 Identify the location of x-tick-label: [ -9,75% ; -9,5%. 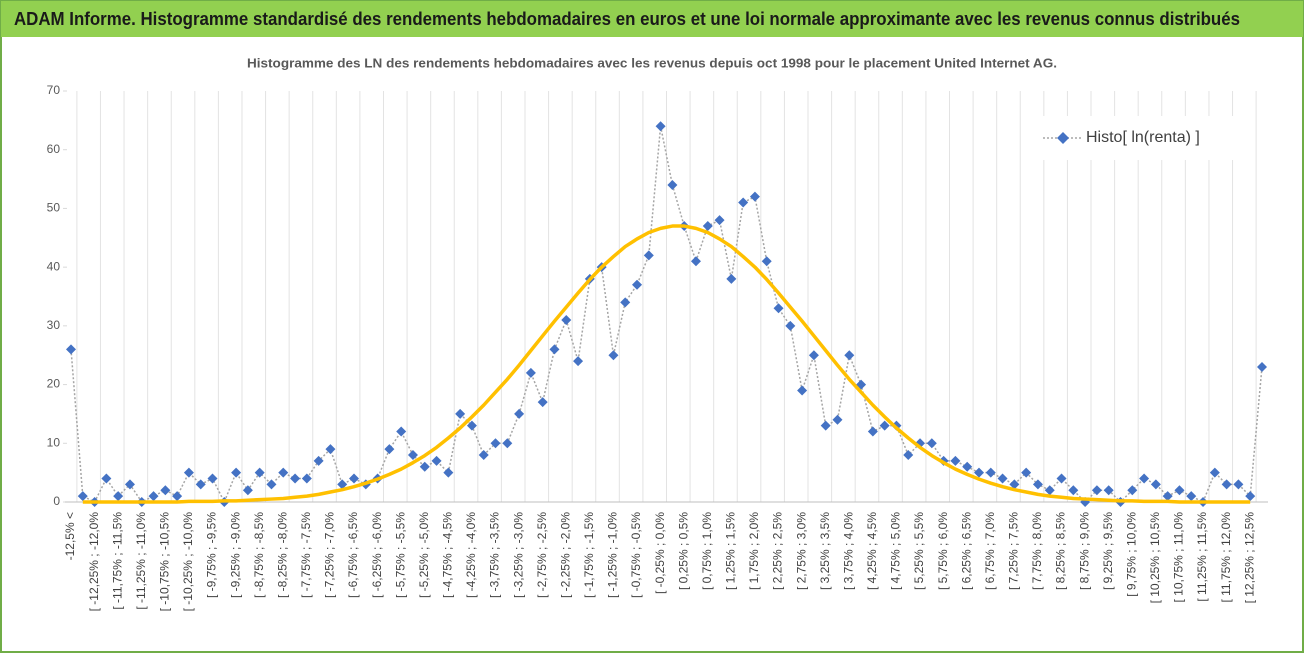
(212, 555).